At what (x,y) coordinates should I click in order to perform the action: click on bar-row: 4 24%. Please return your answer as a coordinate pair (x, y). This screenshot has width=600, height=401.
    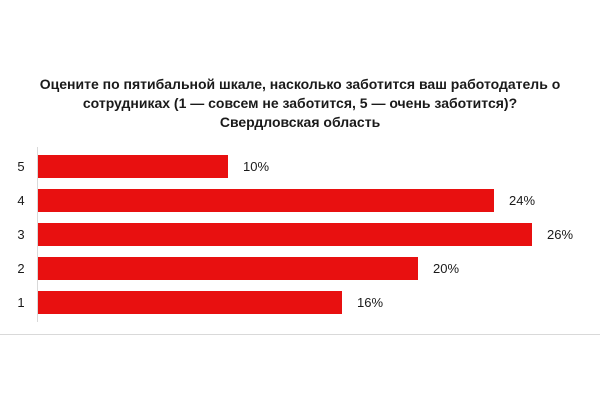
    Looking at the image, I should click on (300, 200).